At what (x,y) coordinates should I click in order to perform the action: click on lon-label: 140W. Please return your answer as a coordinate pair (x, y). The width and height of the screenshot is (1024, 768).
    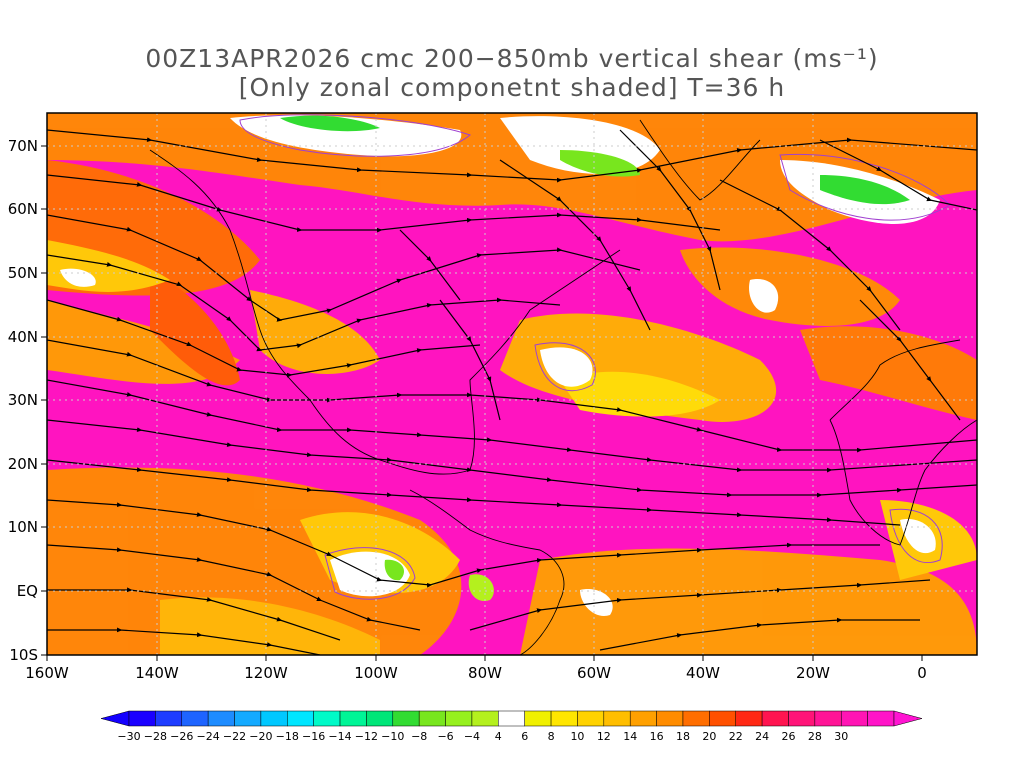
    Looking at the image, I should click on (157, 673).